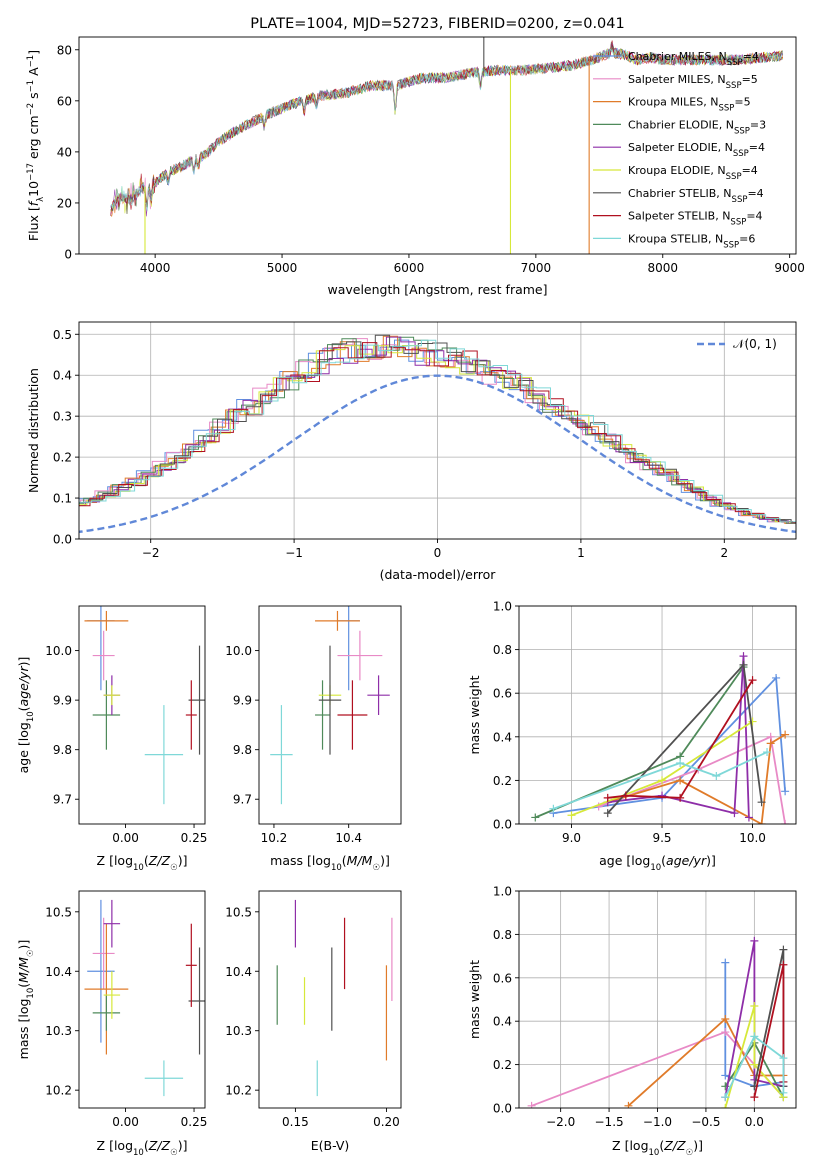 Image resolution: width=819 pixels, height=1170 pixels. I want to click on legend-label: Kroupa MILES, NSSP=5, so click(689, 105).